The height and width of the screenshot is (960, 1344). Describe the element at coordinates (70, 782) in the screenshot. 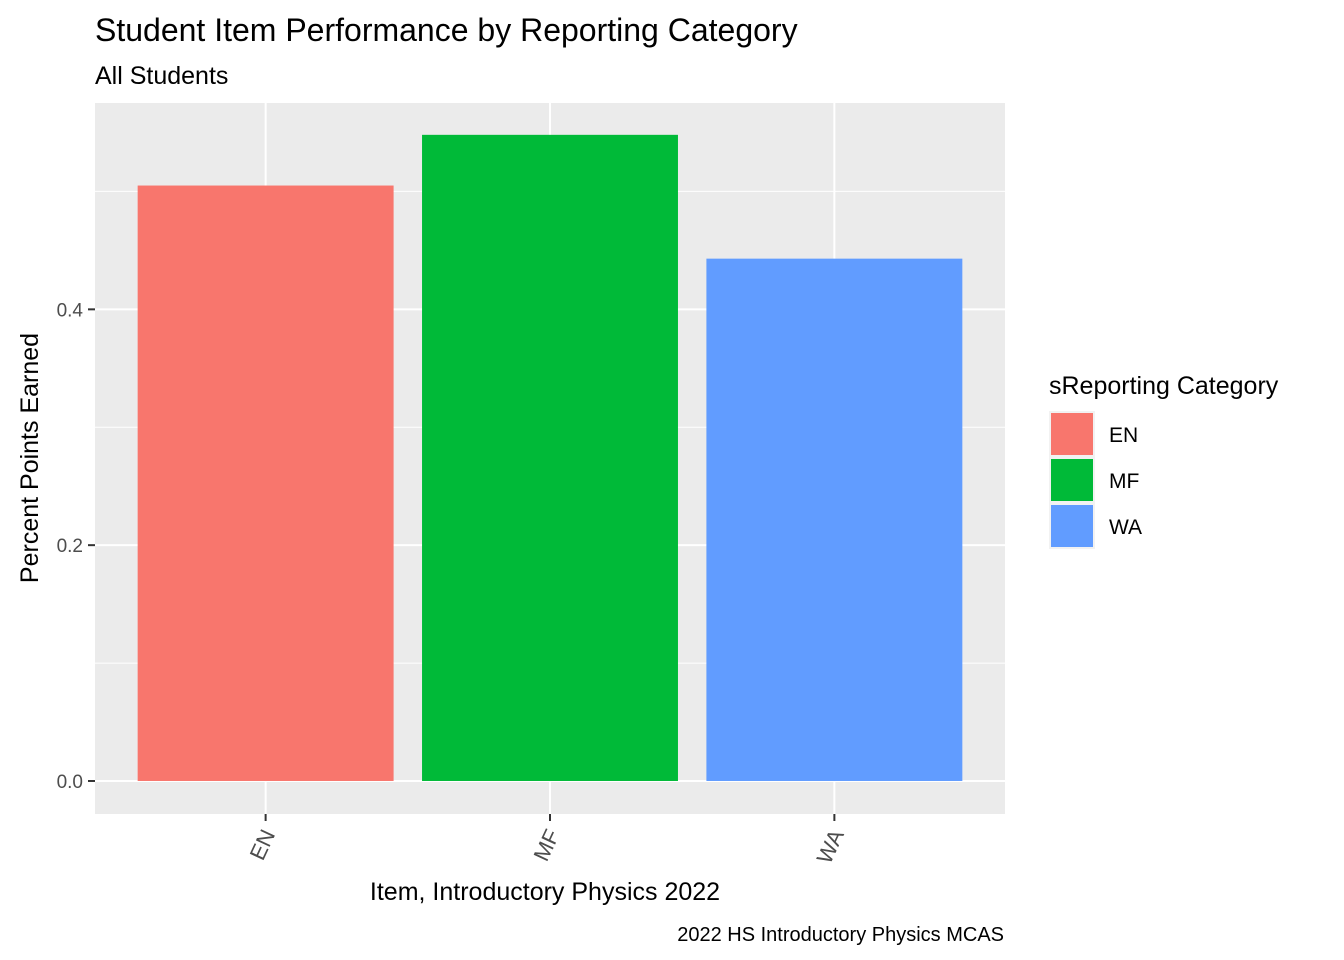

I see `y-tick-label: 0.0` at that location.